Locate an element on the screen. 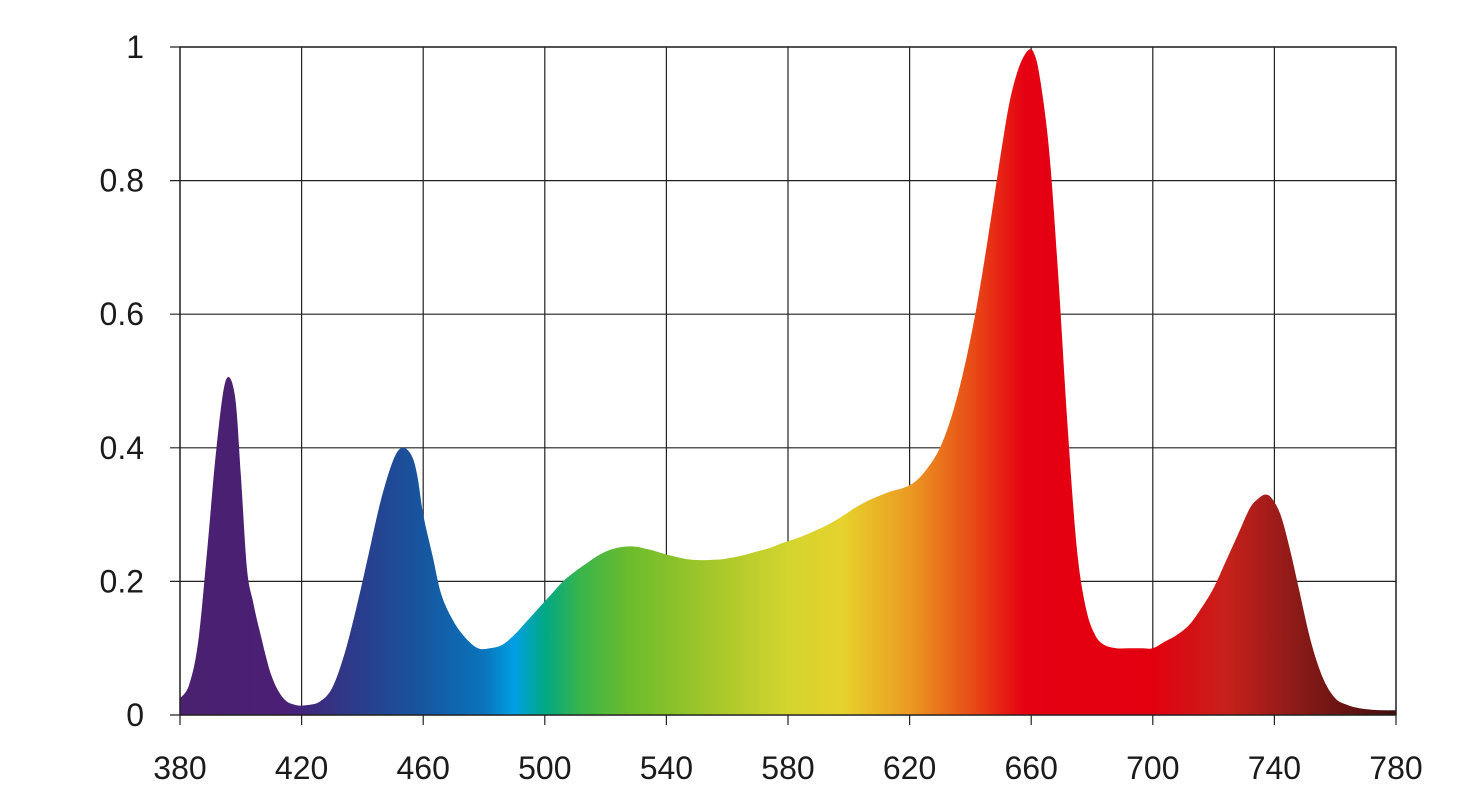 This screenshot has height=801, width=1480. y-tick-label: 0.8 is located at coordinates (122, 181).